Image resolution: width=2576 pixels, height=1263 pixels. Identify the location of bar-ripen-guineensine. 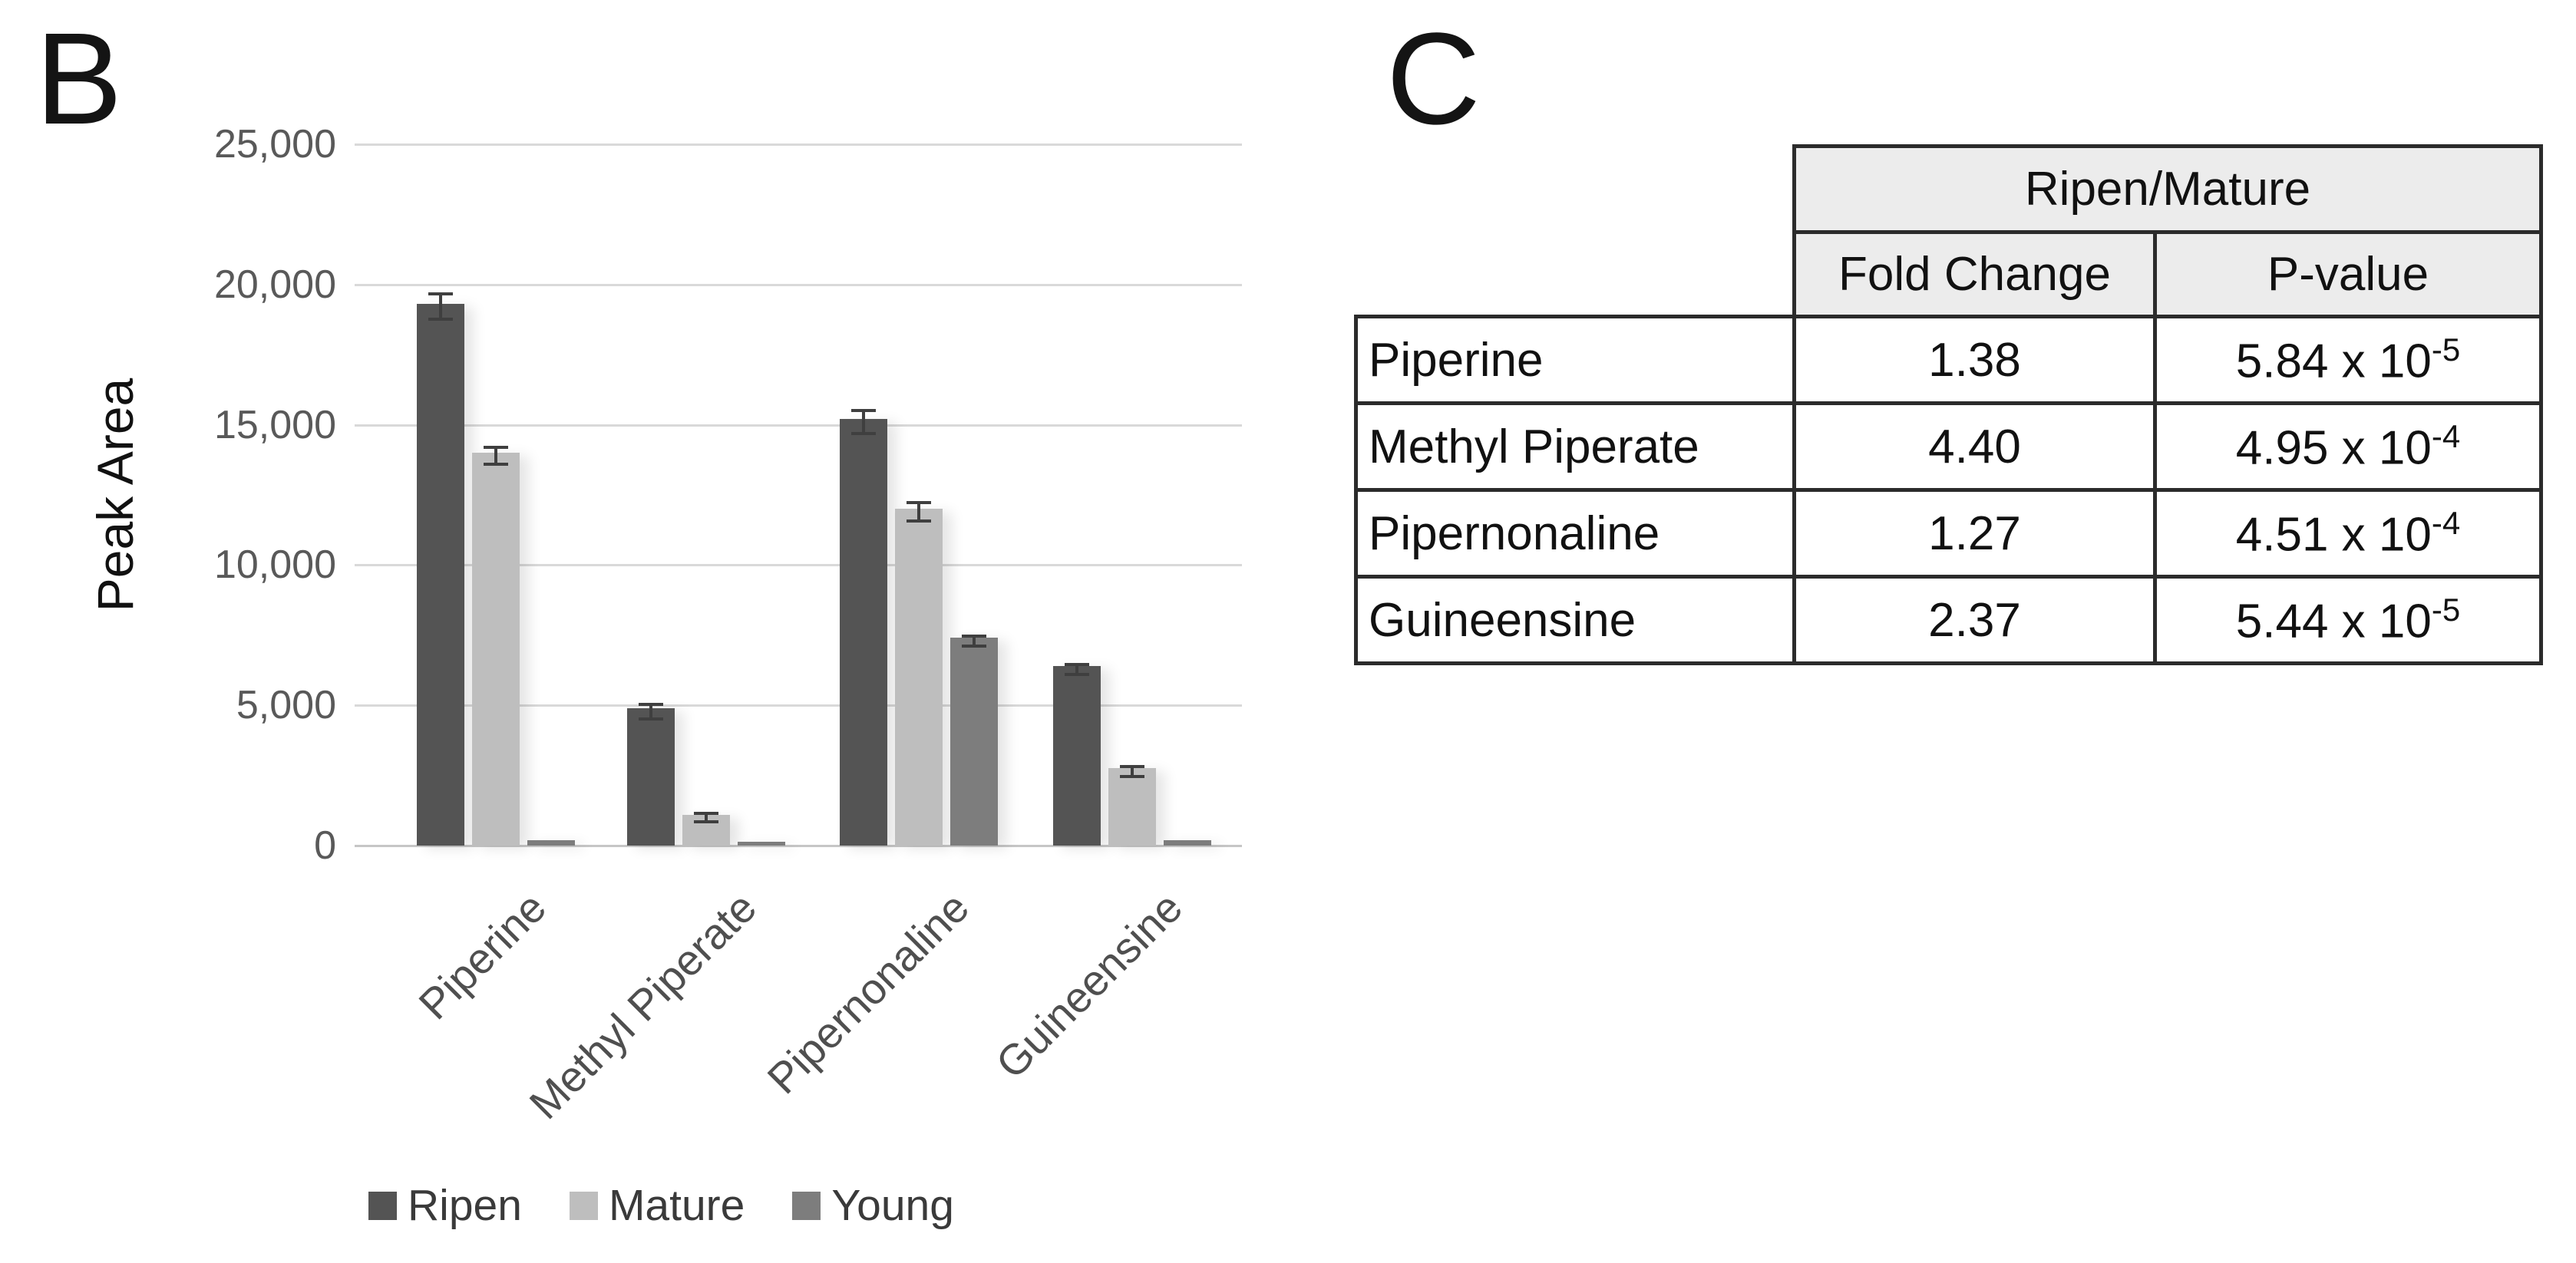
(1077, 754).